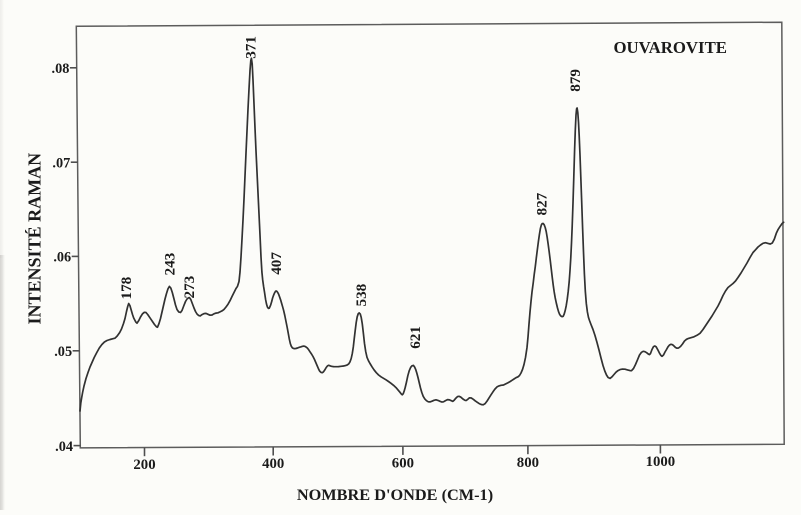  What do you see at coordinates (63, 352) in the screenshot?
I see `svg-text: .05` at bounding box center [63, 352].